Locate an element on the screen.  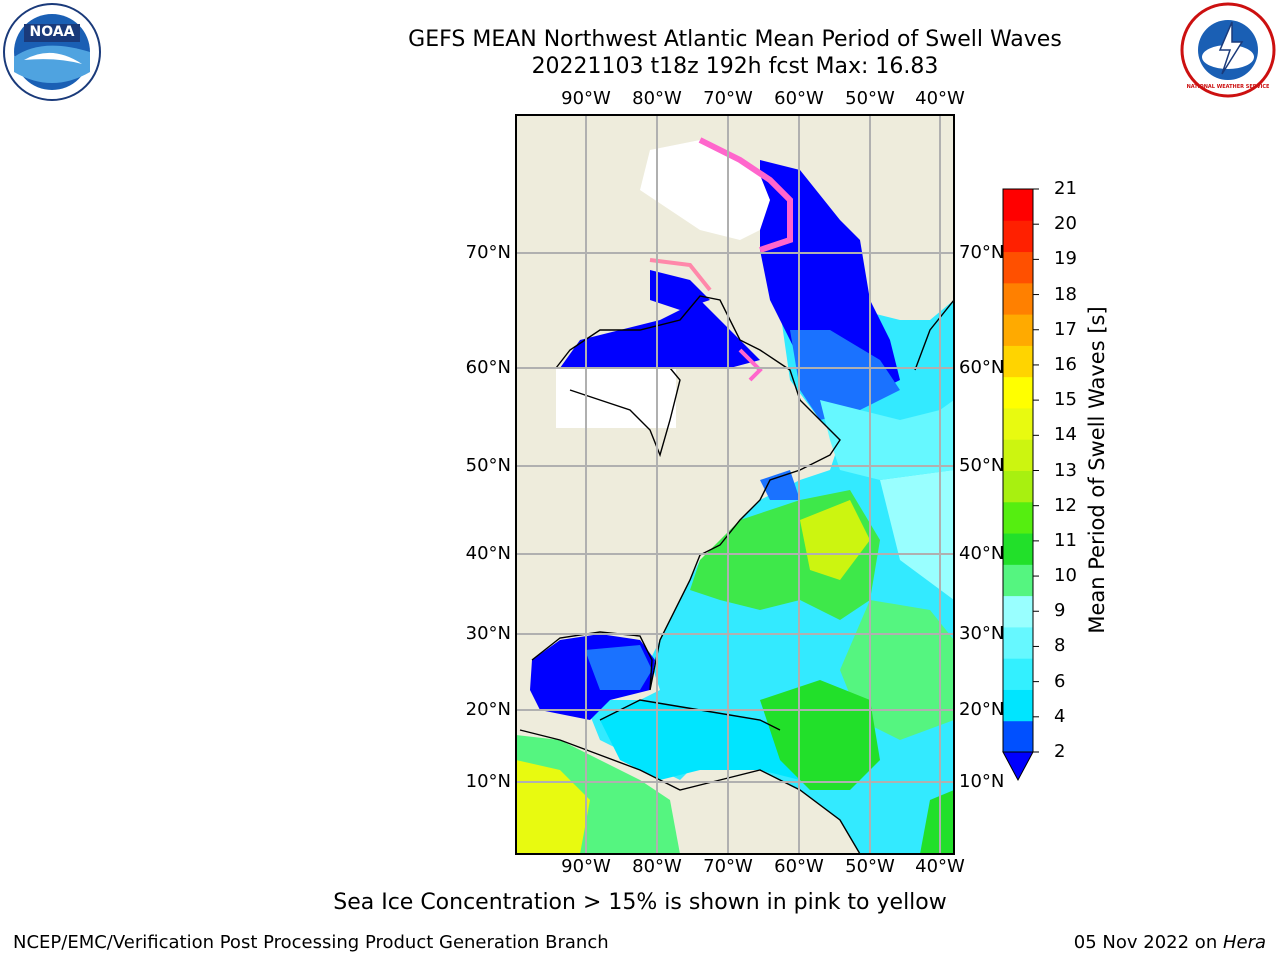
colorbar-tick-label: 12 is located at coordinates (1065, 505).